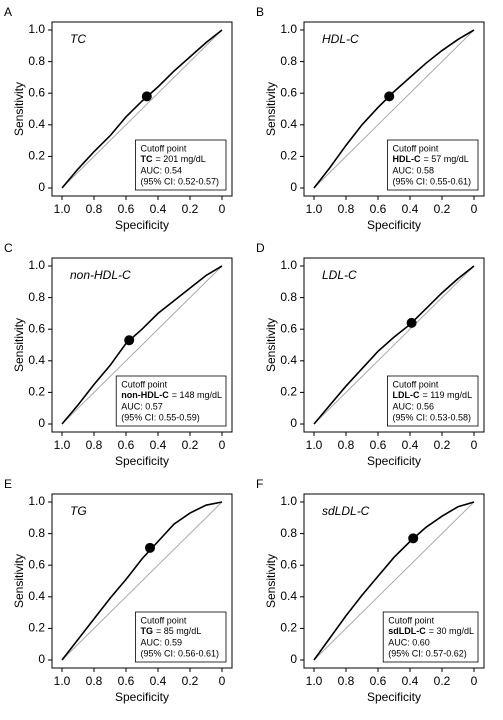 The height and width of the screenshot is (720, 503). Describe the element at coordinates (41, 423) in the screenshot. I see `y-tick-label: 0` at that location.